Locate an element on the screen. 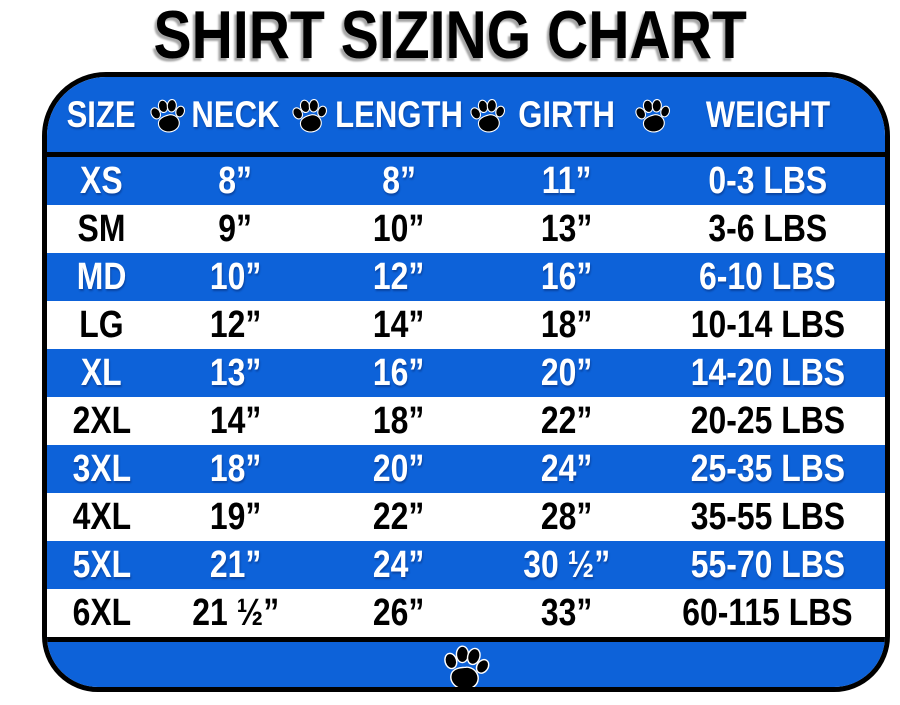  column-header-length: LENGTH is located at coordinates (399, 114).